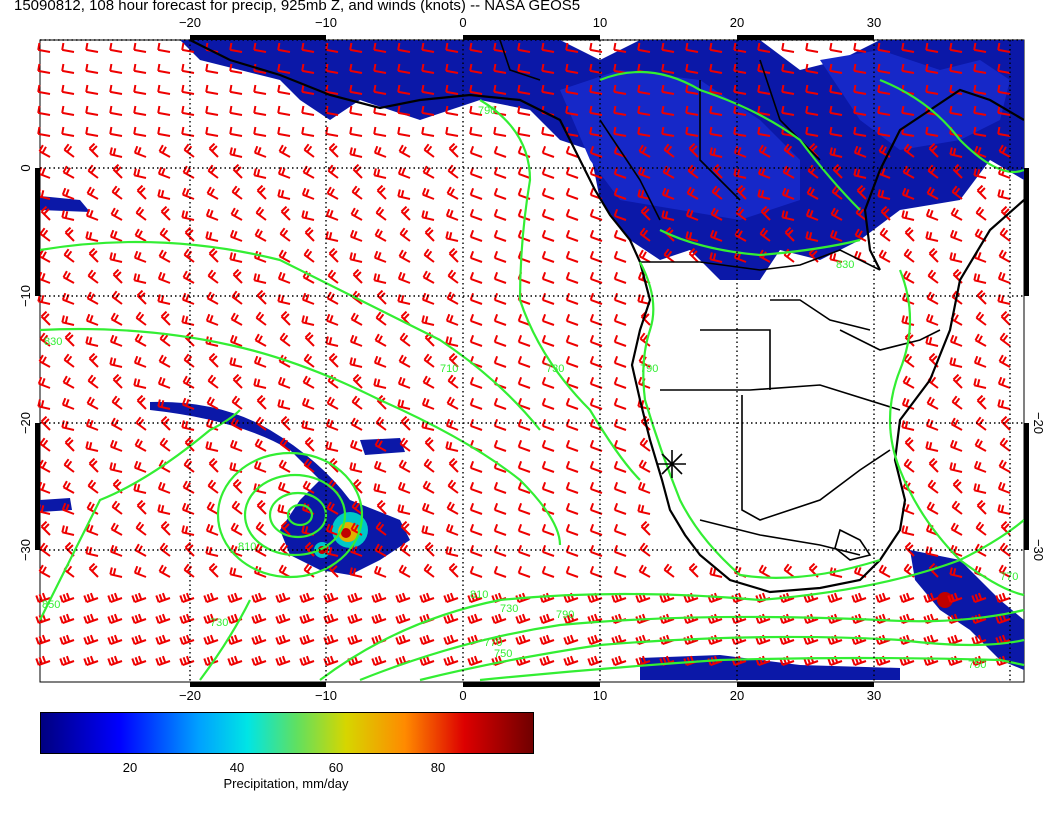 This screenshot has width=1056, height=816. What do you see at coordinates (287, 733) in the screenshot?
I see `precipitation-colorbar` at bounding box center [287, 733].